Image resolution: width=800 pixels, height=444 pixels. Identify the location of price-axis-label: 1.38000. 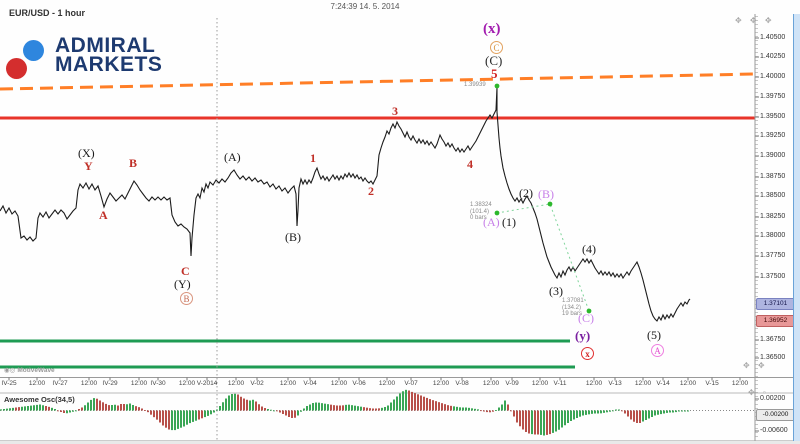
(773, 235).